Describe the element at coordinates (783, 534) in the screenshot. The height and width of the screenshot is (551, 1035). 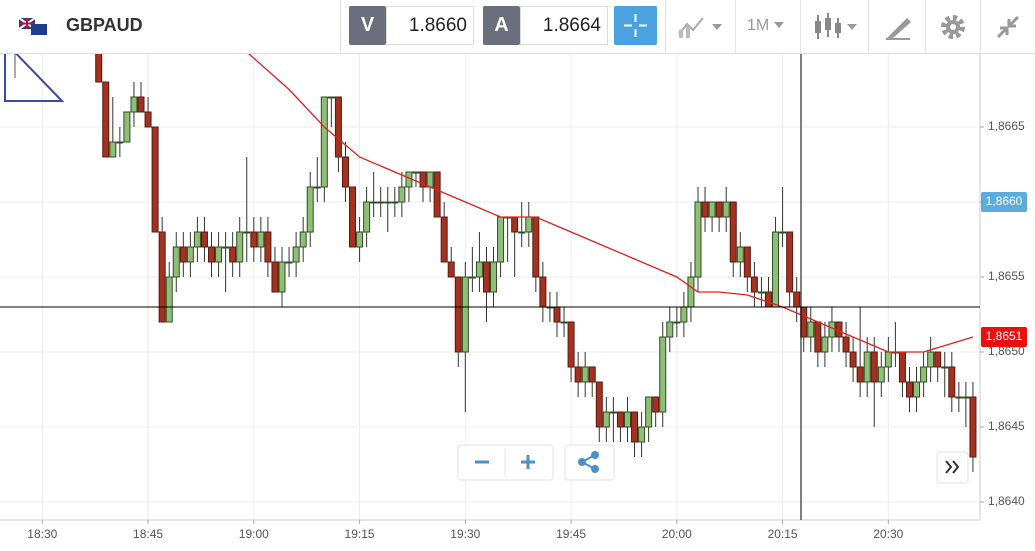
I see `x-tick-label: 20:15` at that location.